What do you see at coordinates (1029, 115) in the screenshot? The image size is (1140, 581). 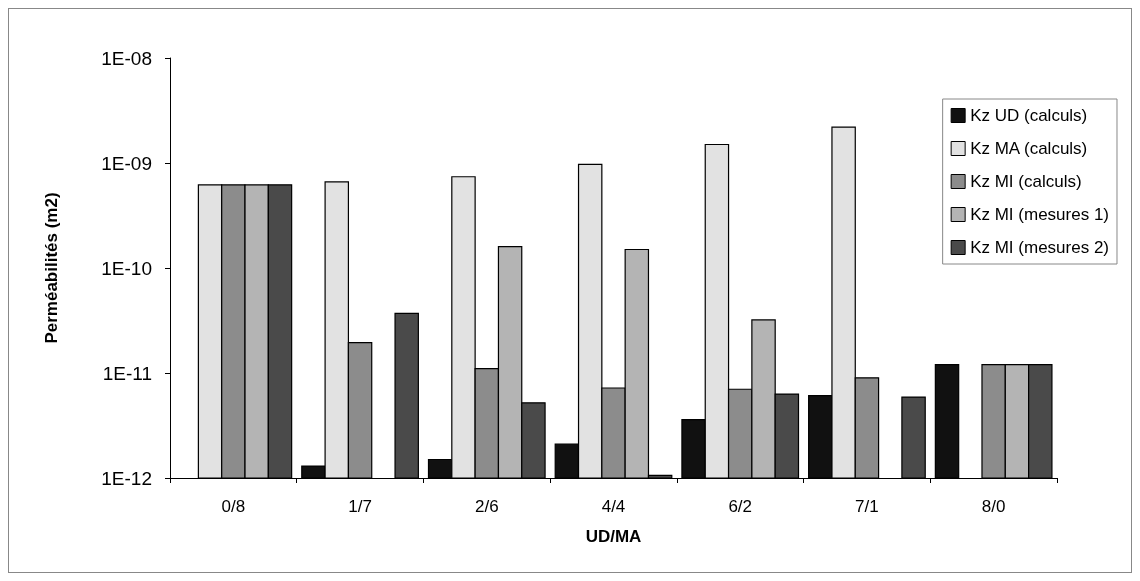 I see `legend-label: Kz UD (calculs)` at bounding box center [1029, 115].